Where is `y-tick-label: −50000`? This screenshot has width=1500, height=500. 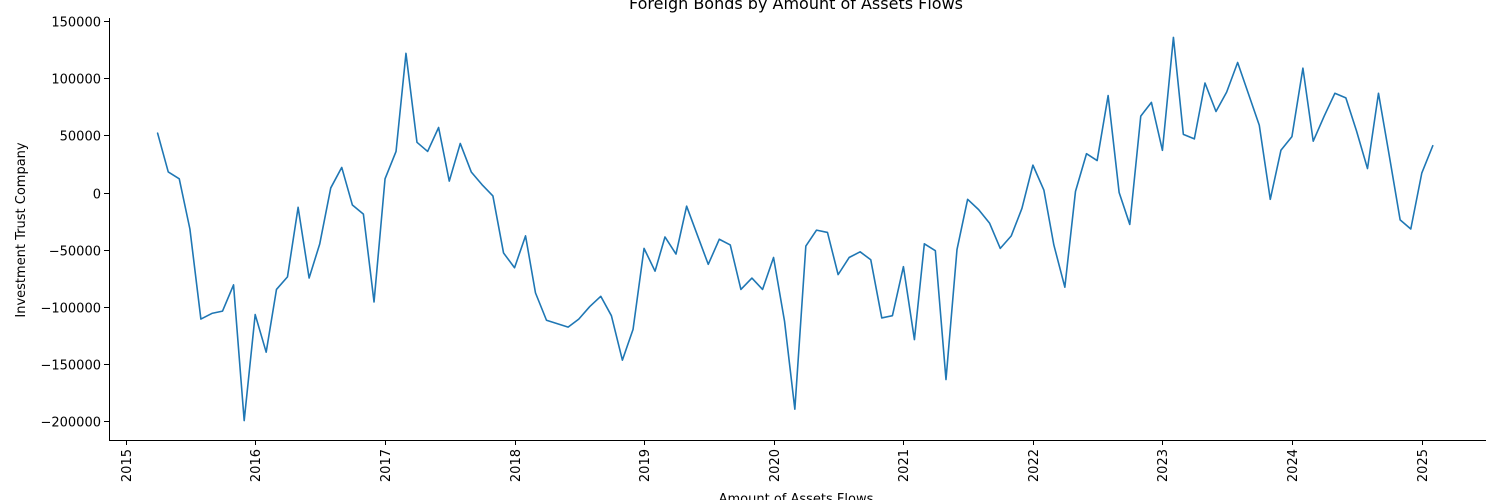 y-tick-label: −50000 is located at coordinates (75, 252).